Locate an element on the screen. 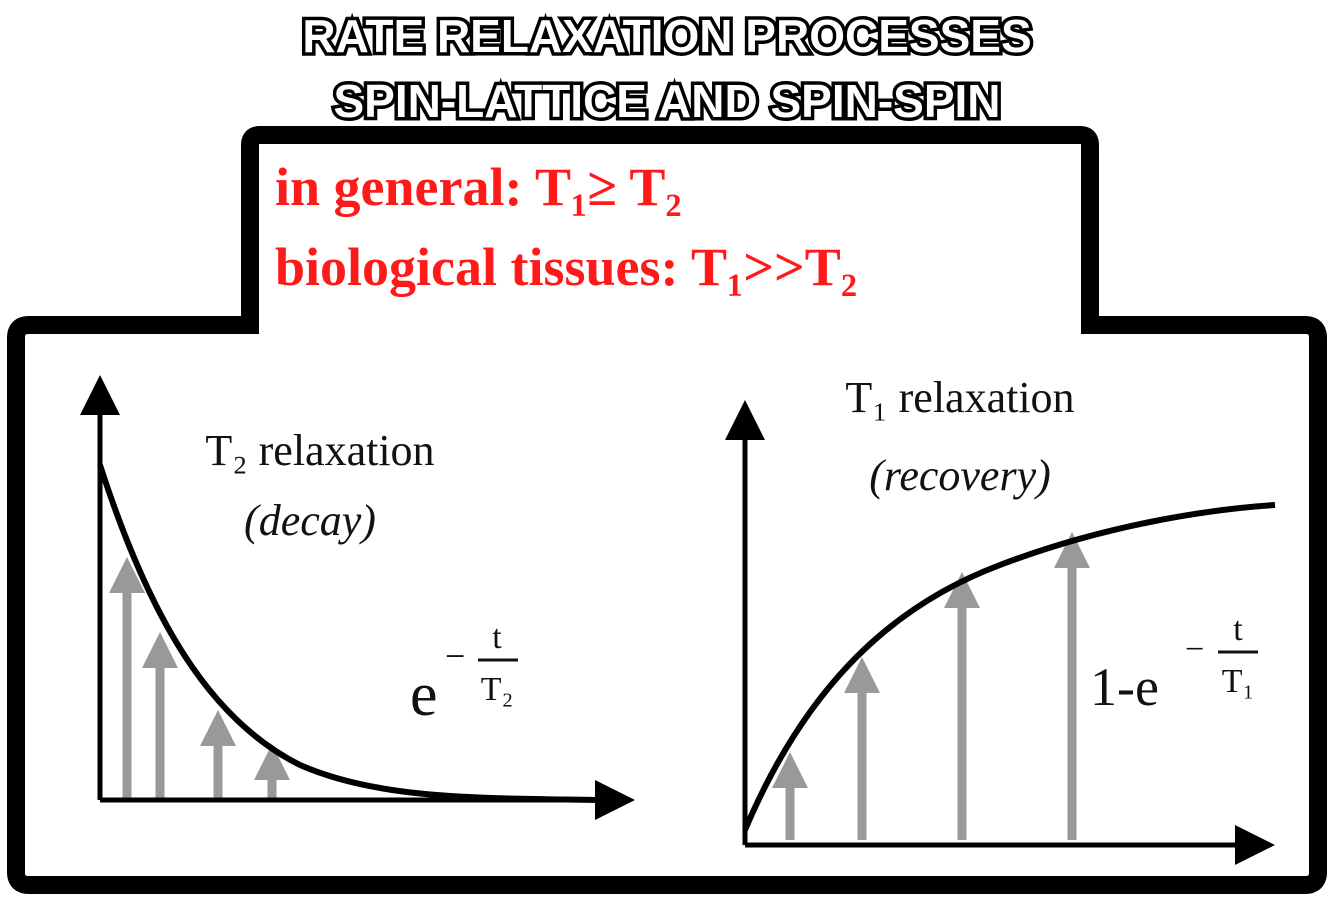 Image resolution: width=1334 pixels, height=901 pixels. formula-base: 1-e is located at coordinates (1124, 687).